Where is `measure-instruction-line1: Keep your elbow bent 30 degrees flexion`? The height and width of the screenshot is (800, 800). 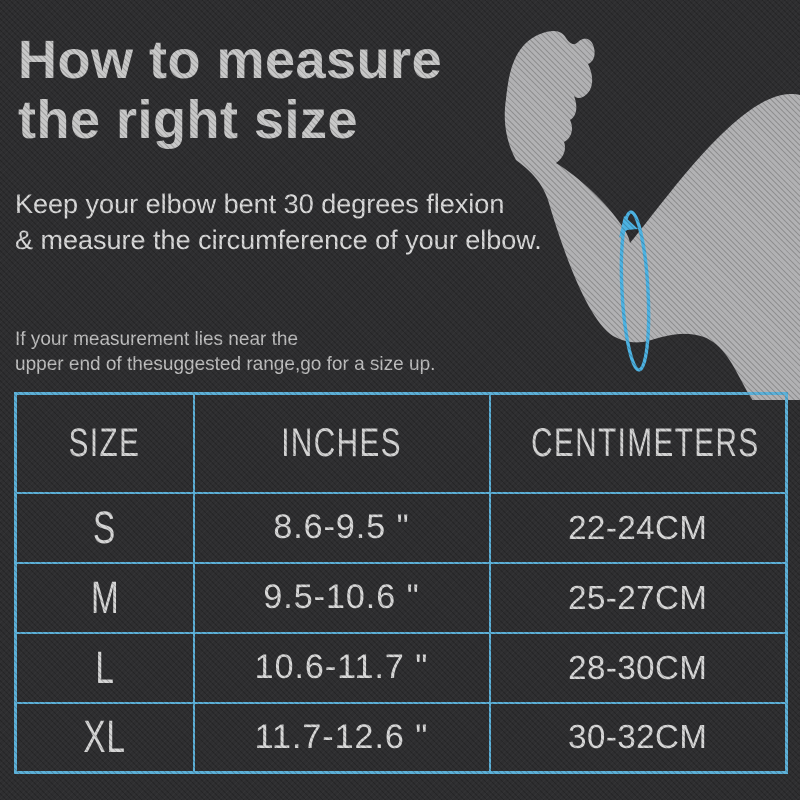
measure-instruction-line1: Keep your elbow bent 30 degrees flexion is located at coordinates (260, 204).